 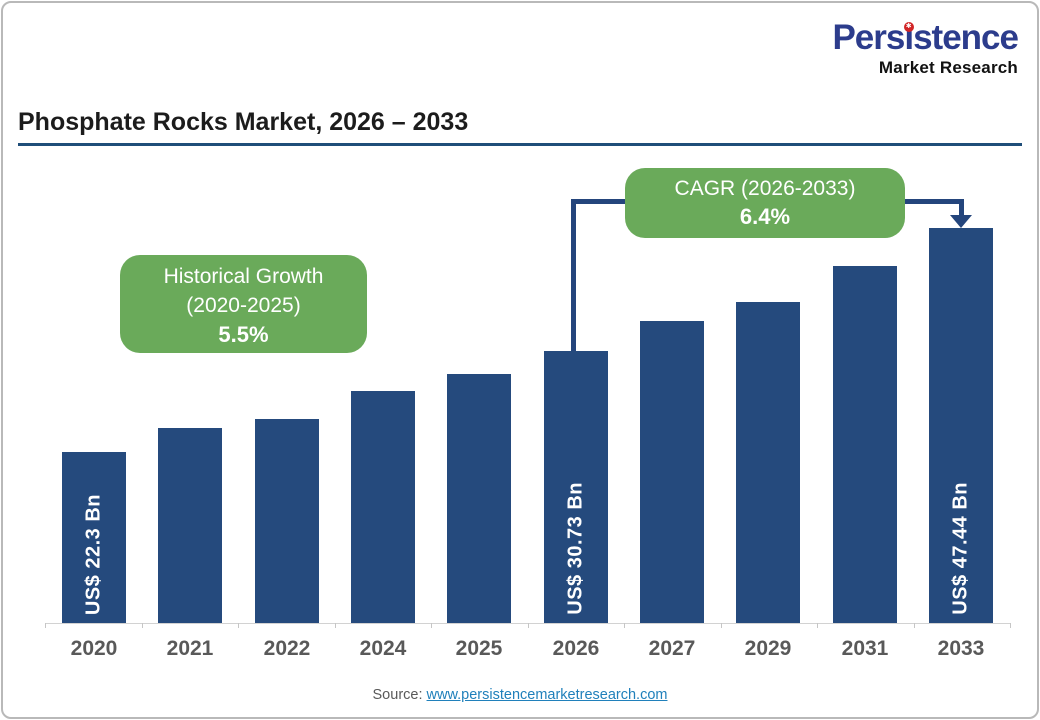 I want to click on x-axis-label-2020: 2020, so click(x=94, y=648).